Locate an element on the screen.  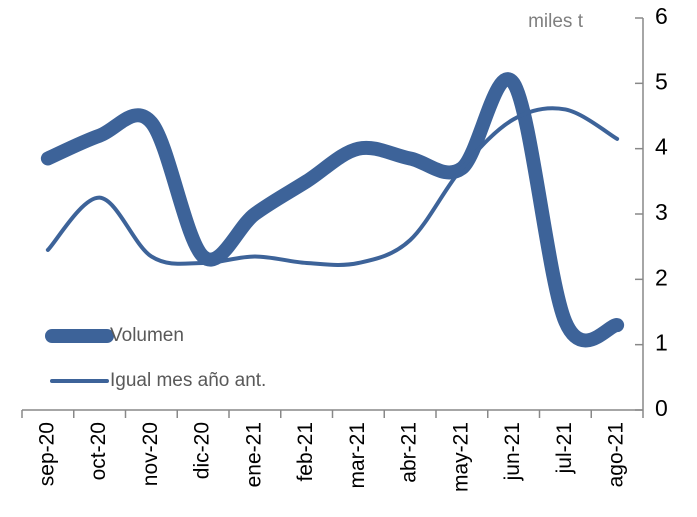
x-tick-label: mar-21 is located at coordinates (357, 455).